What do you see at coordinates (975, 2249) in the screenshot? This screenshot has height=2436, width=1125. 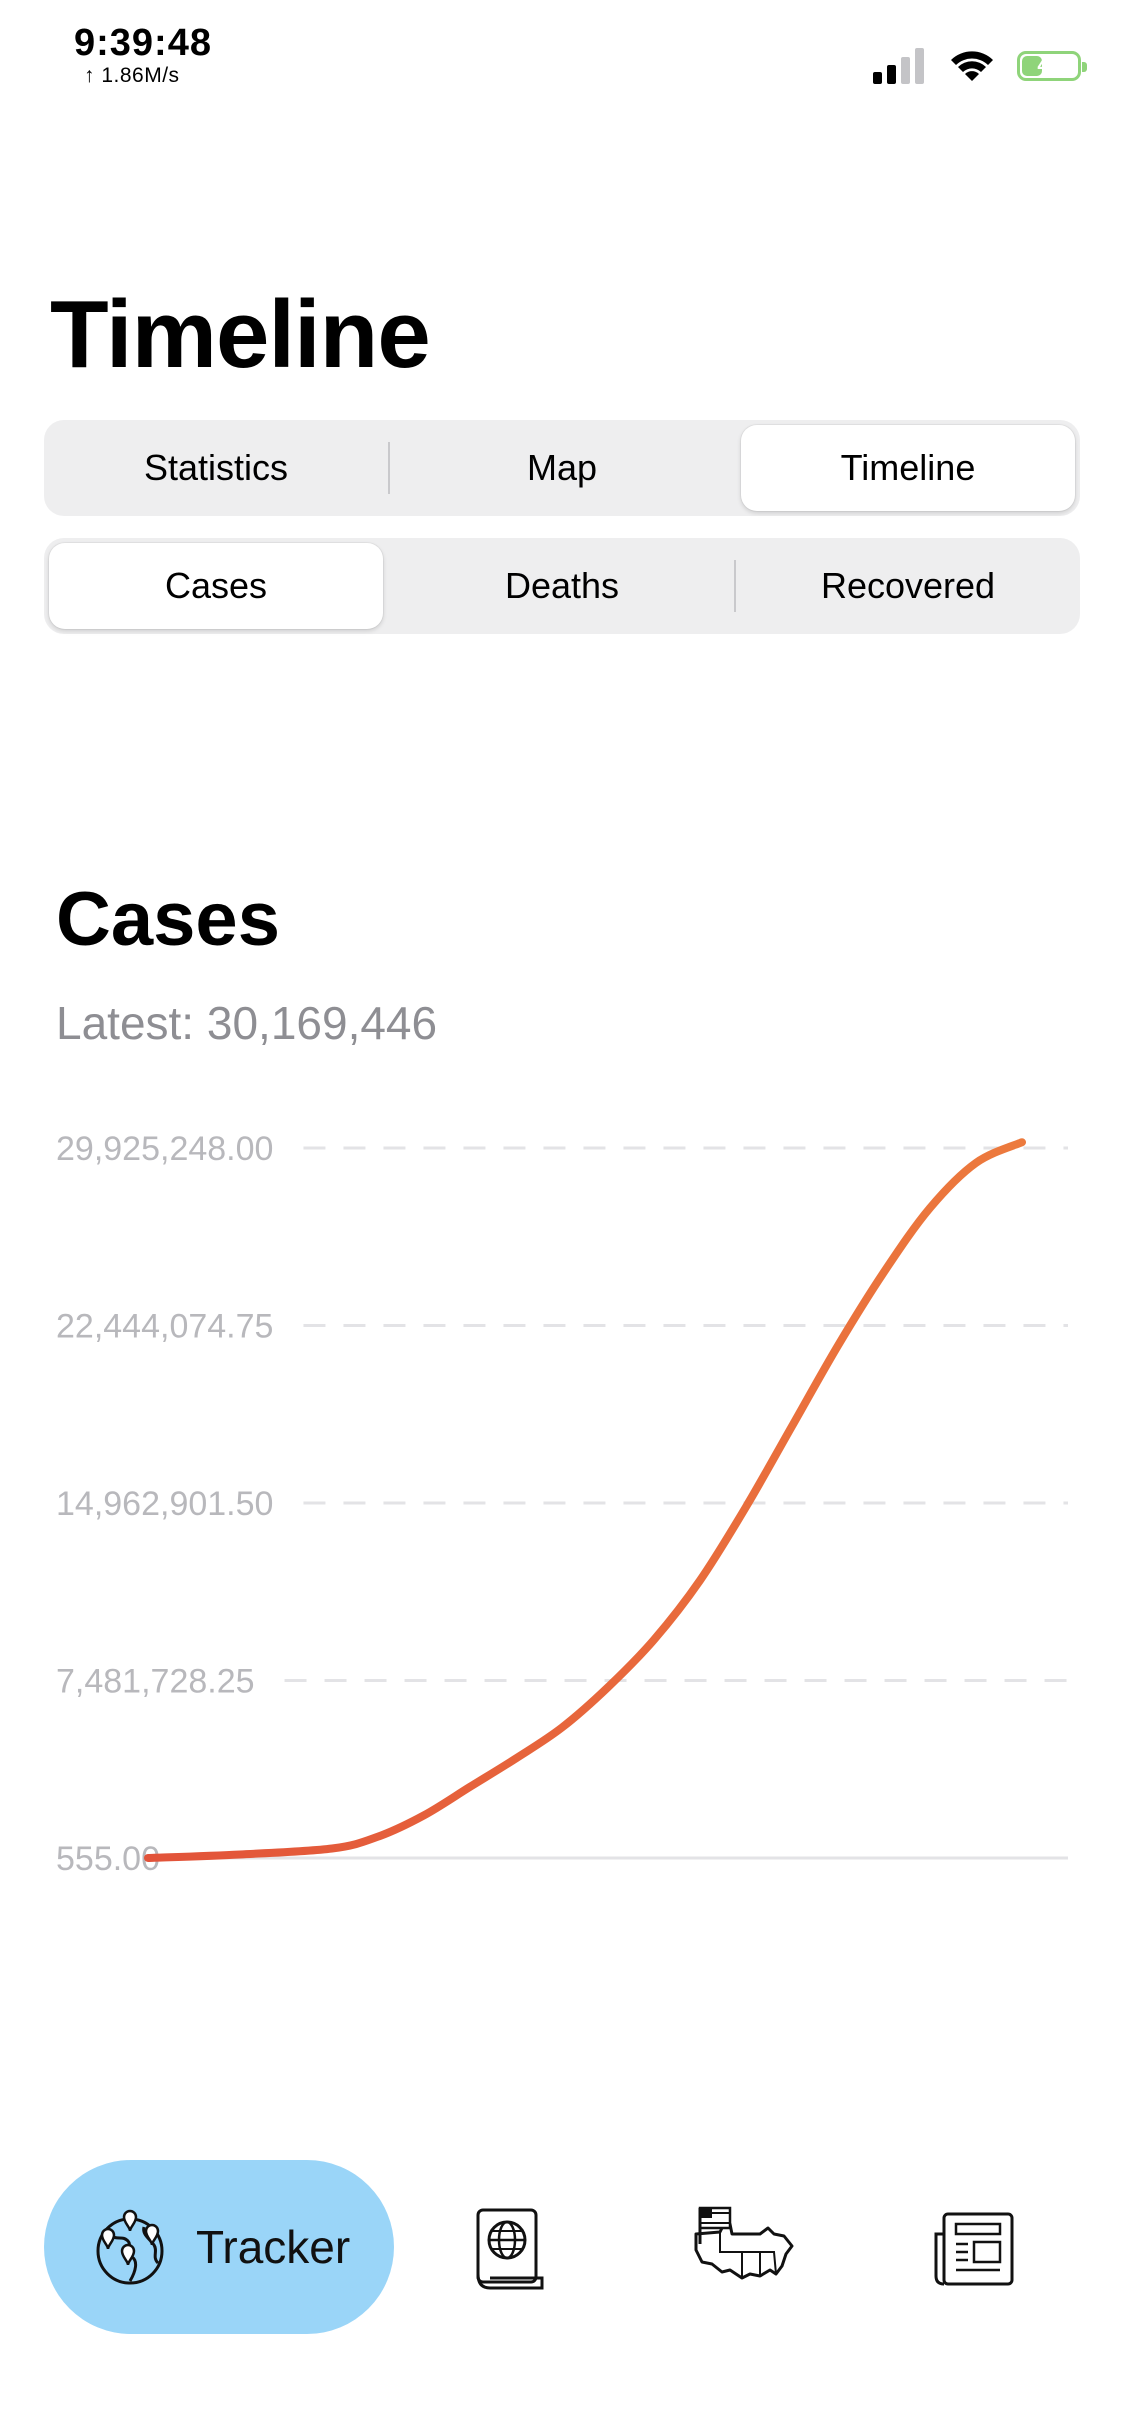 I see `newspaper-icon` at bounding box center [975, 2249].